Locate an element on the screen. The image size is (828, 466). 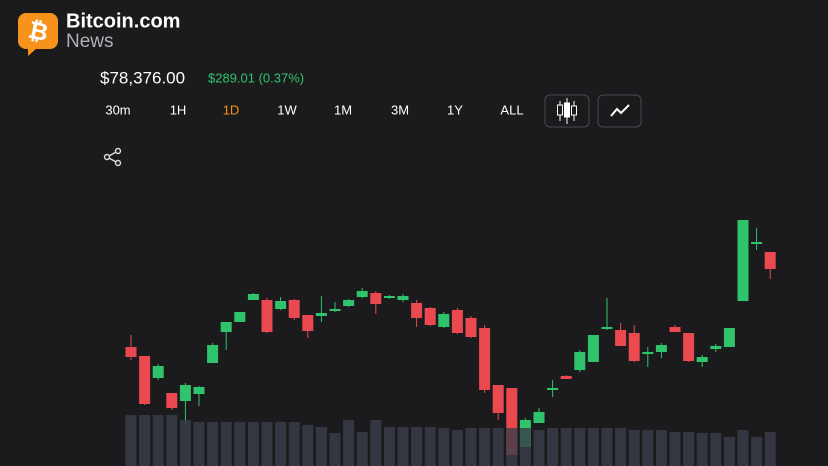
line-view-button is located at coordinates (619, 111).